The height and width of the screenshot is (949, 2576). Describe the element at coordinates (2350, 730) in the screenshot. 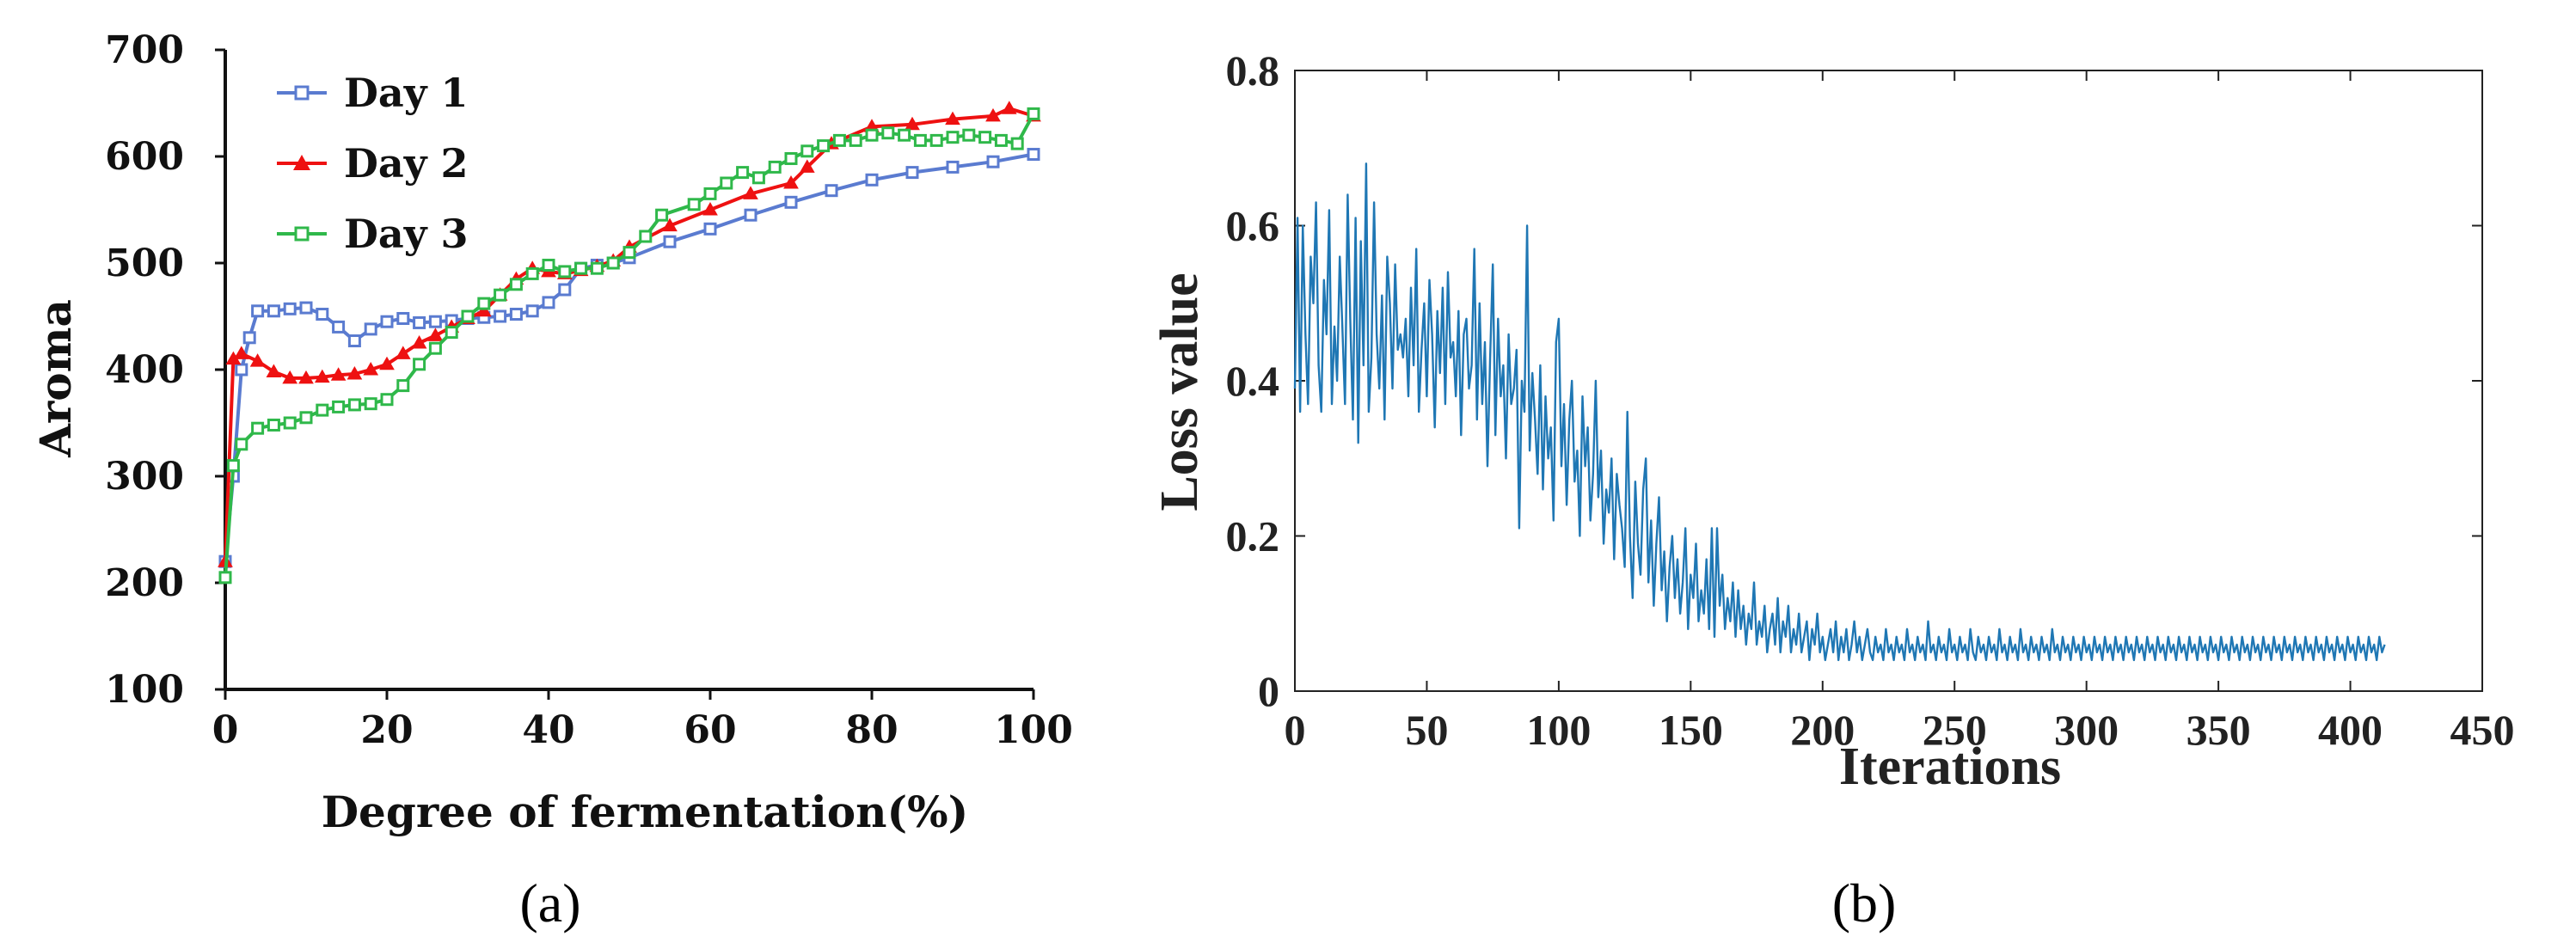

I see `chart-b-x-tick-label: 400` at that location.